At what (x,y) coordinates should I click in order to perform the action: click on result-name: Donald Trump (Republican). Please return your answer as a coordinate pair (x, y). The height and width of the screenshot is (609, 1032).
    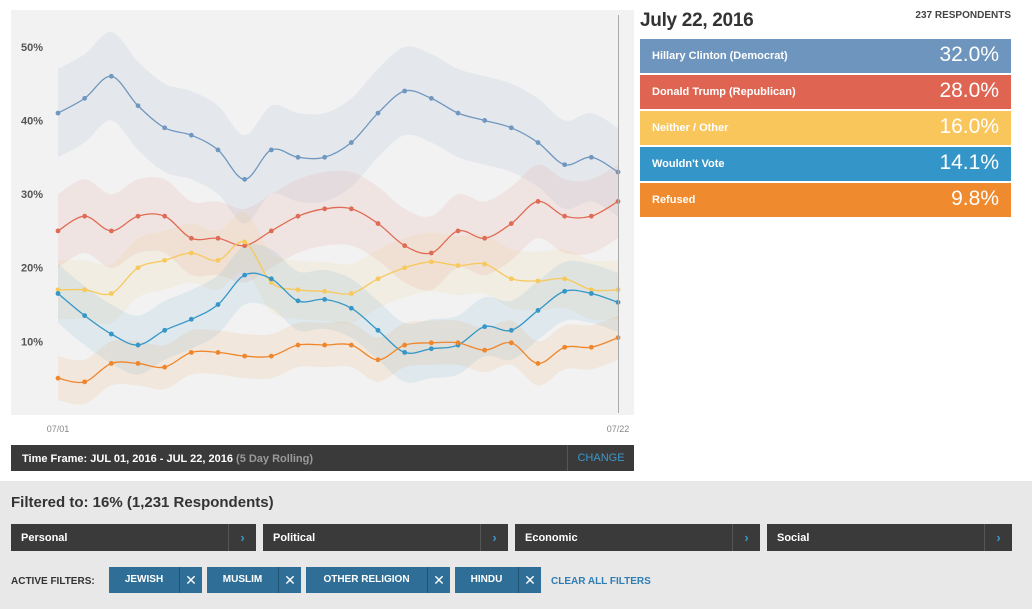
    Looking at the image, I should click on (724, 92).